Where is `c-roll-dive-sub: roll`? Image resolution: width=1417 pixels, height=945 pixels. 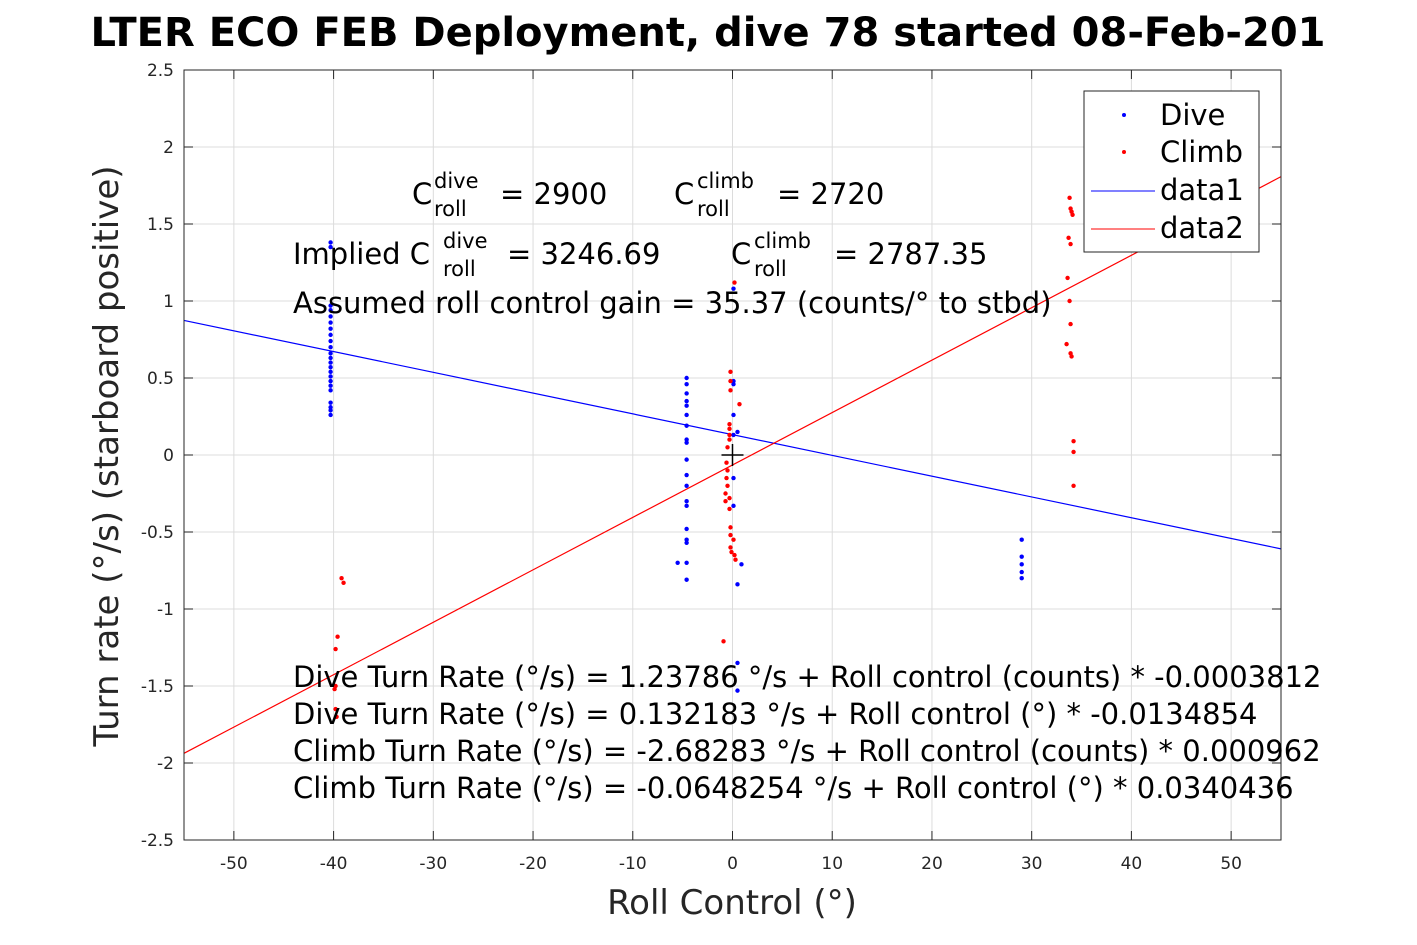 c-roll-dive-sub: roll is located at coordinates (450, 209).